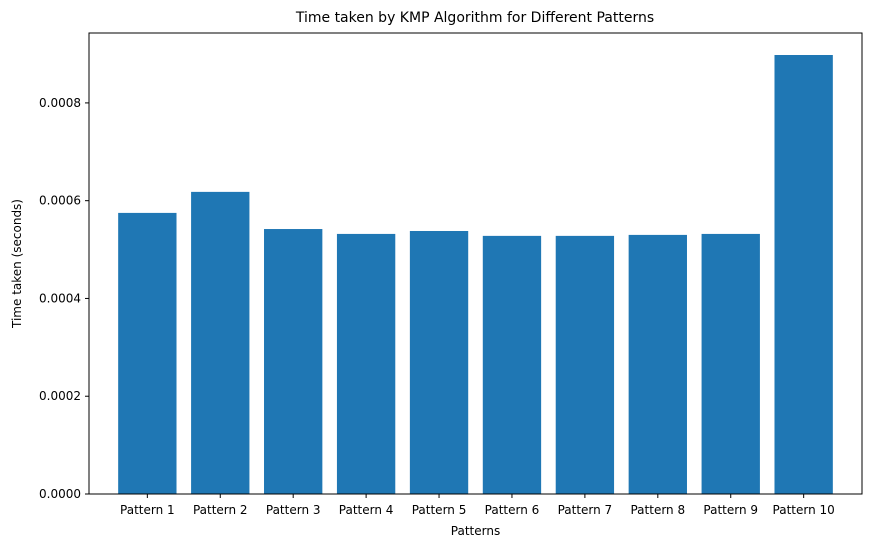  What do you see at coordinates (60, 494) in the screenshot?
I see `y-tick-label-1: 0.0000` at bounding box center [60, 494].